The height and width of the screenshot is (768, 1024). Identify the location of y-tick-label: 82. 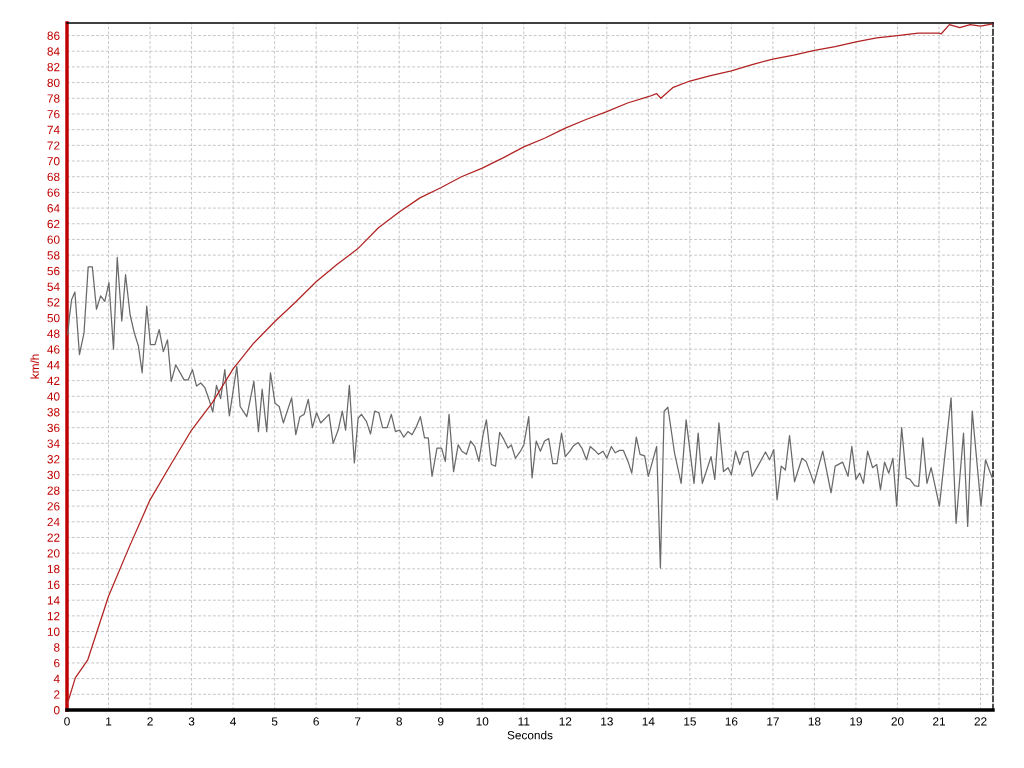
(53, 67).